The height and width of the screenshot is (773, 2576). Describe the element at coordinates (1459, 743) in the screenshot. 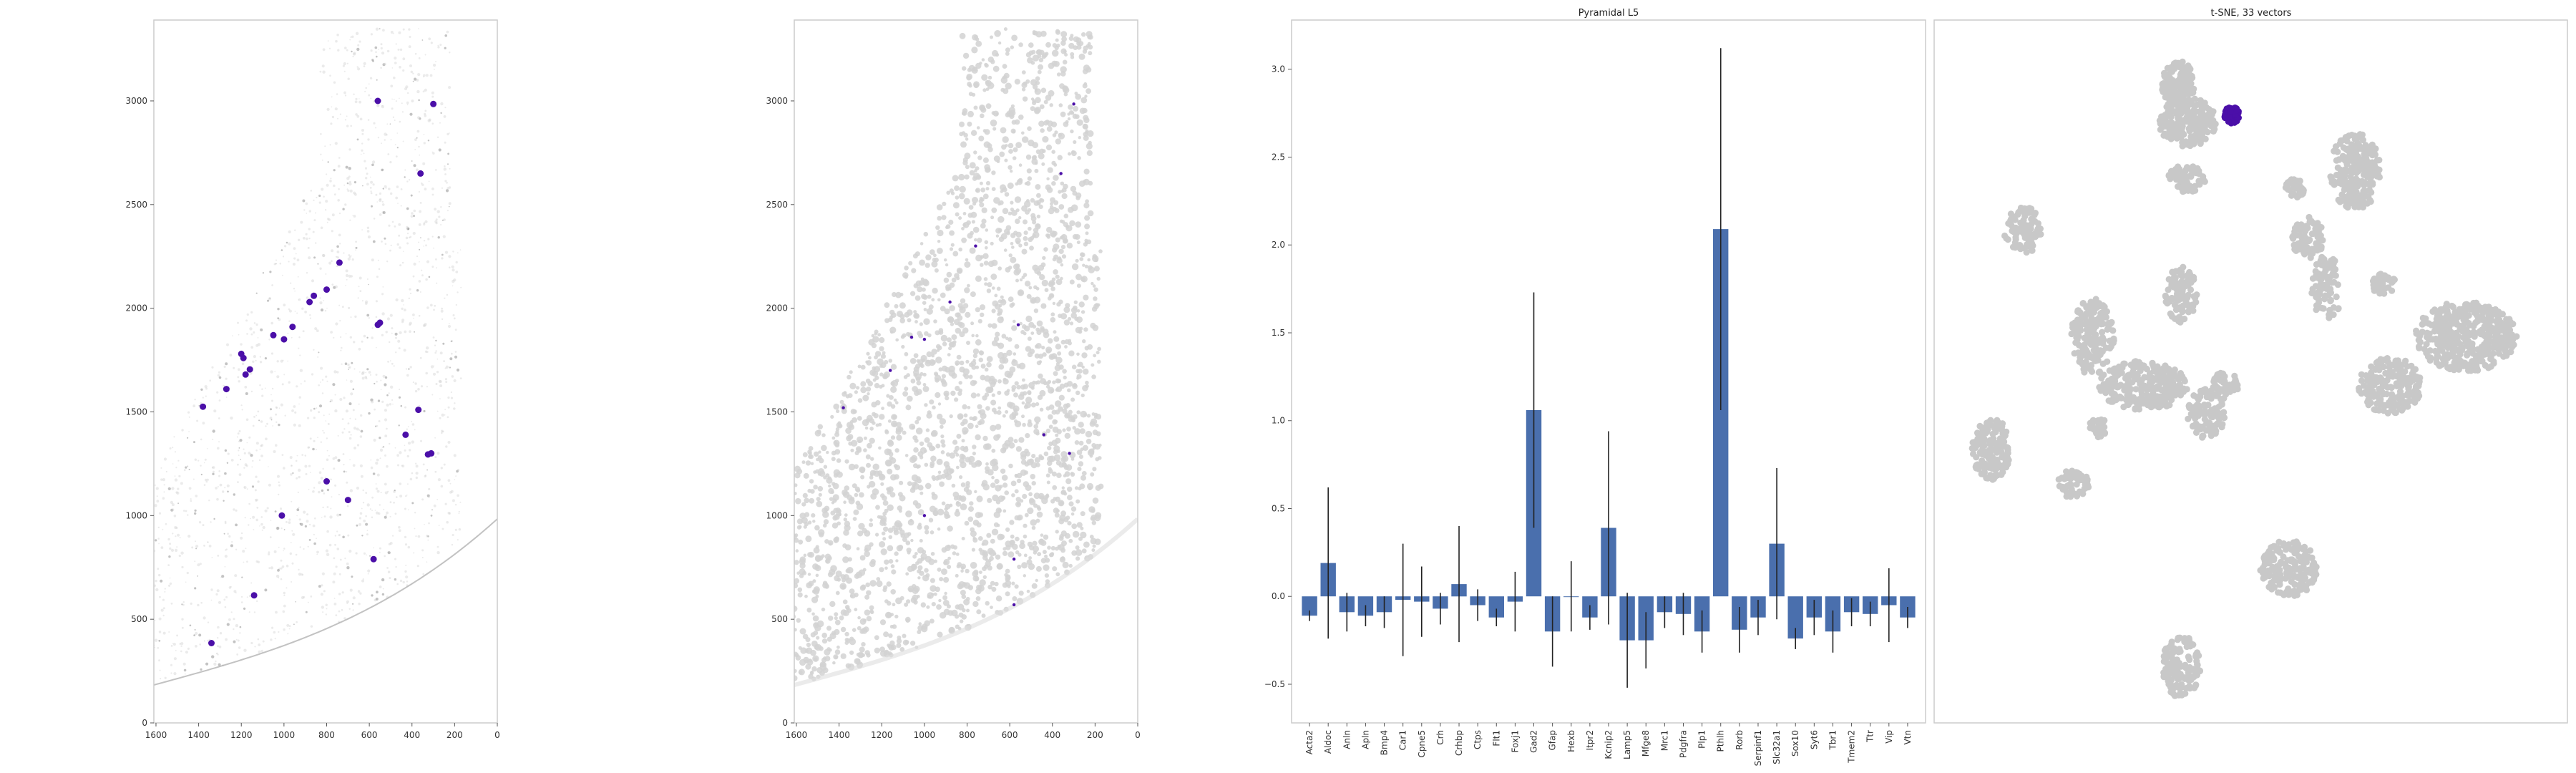

I see `x-tick-label: Crhbp` at that location.